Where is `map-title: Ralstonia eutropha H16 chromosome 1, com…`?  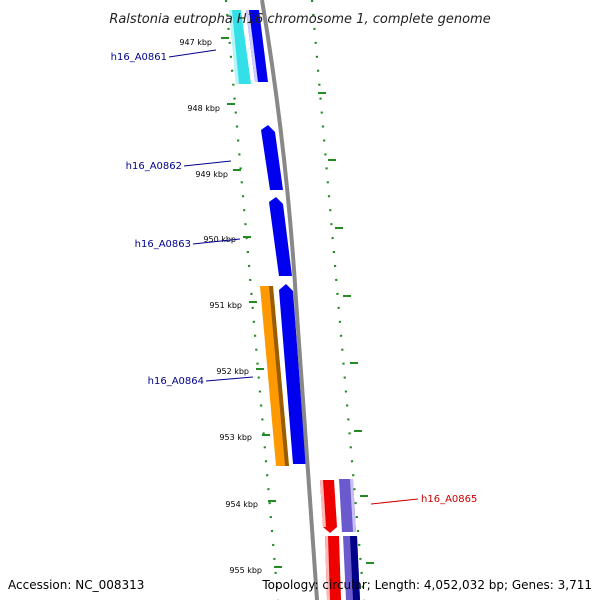
map-title: Ralstonia eutropha H16 chromosome 1, com… is located at coordinates (299, 19).